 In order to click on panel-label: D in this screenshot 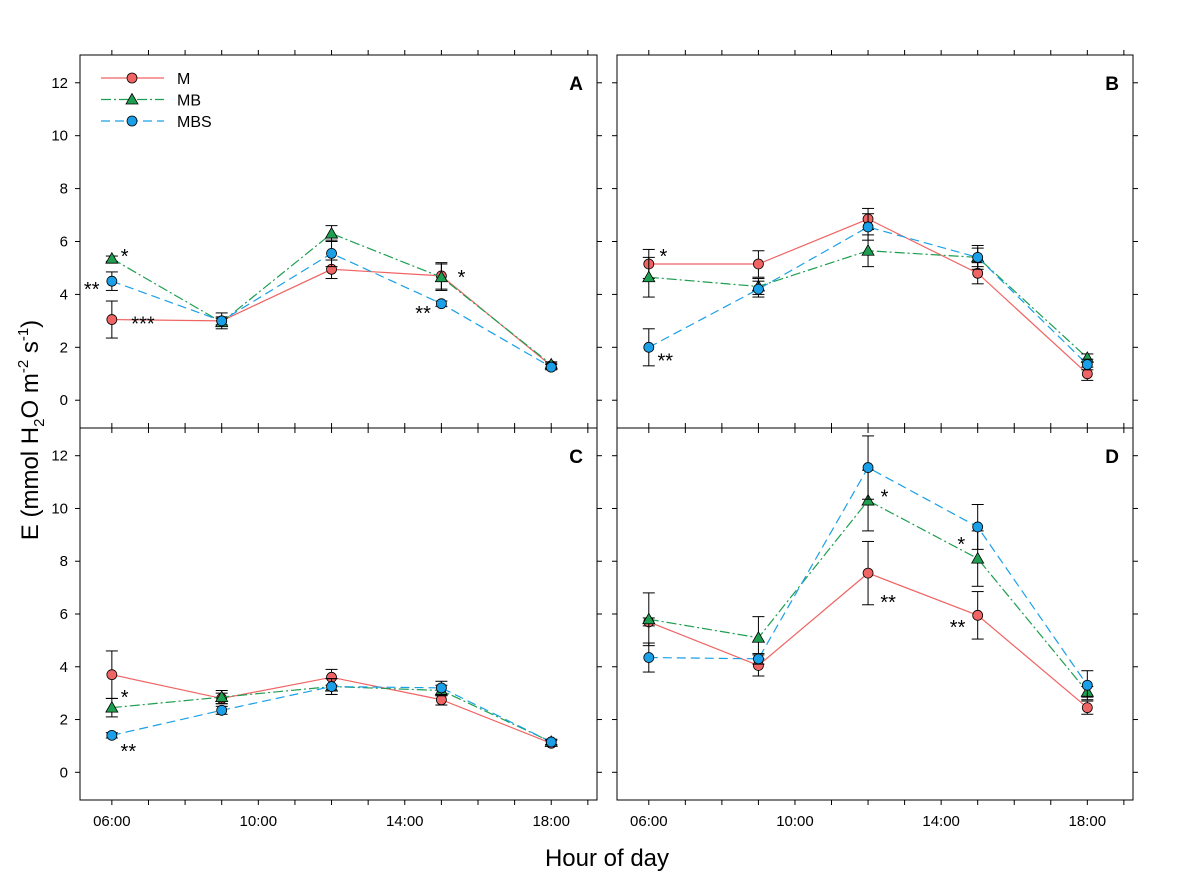, I will do `click(1112, 457)`.